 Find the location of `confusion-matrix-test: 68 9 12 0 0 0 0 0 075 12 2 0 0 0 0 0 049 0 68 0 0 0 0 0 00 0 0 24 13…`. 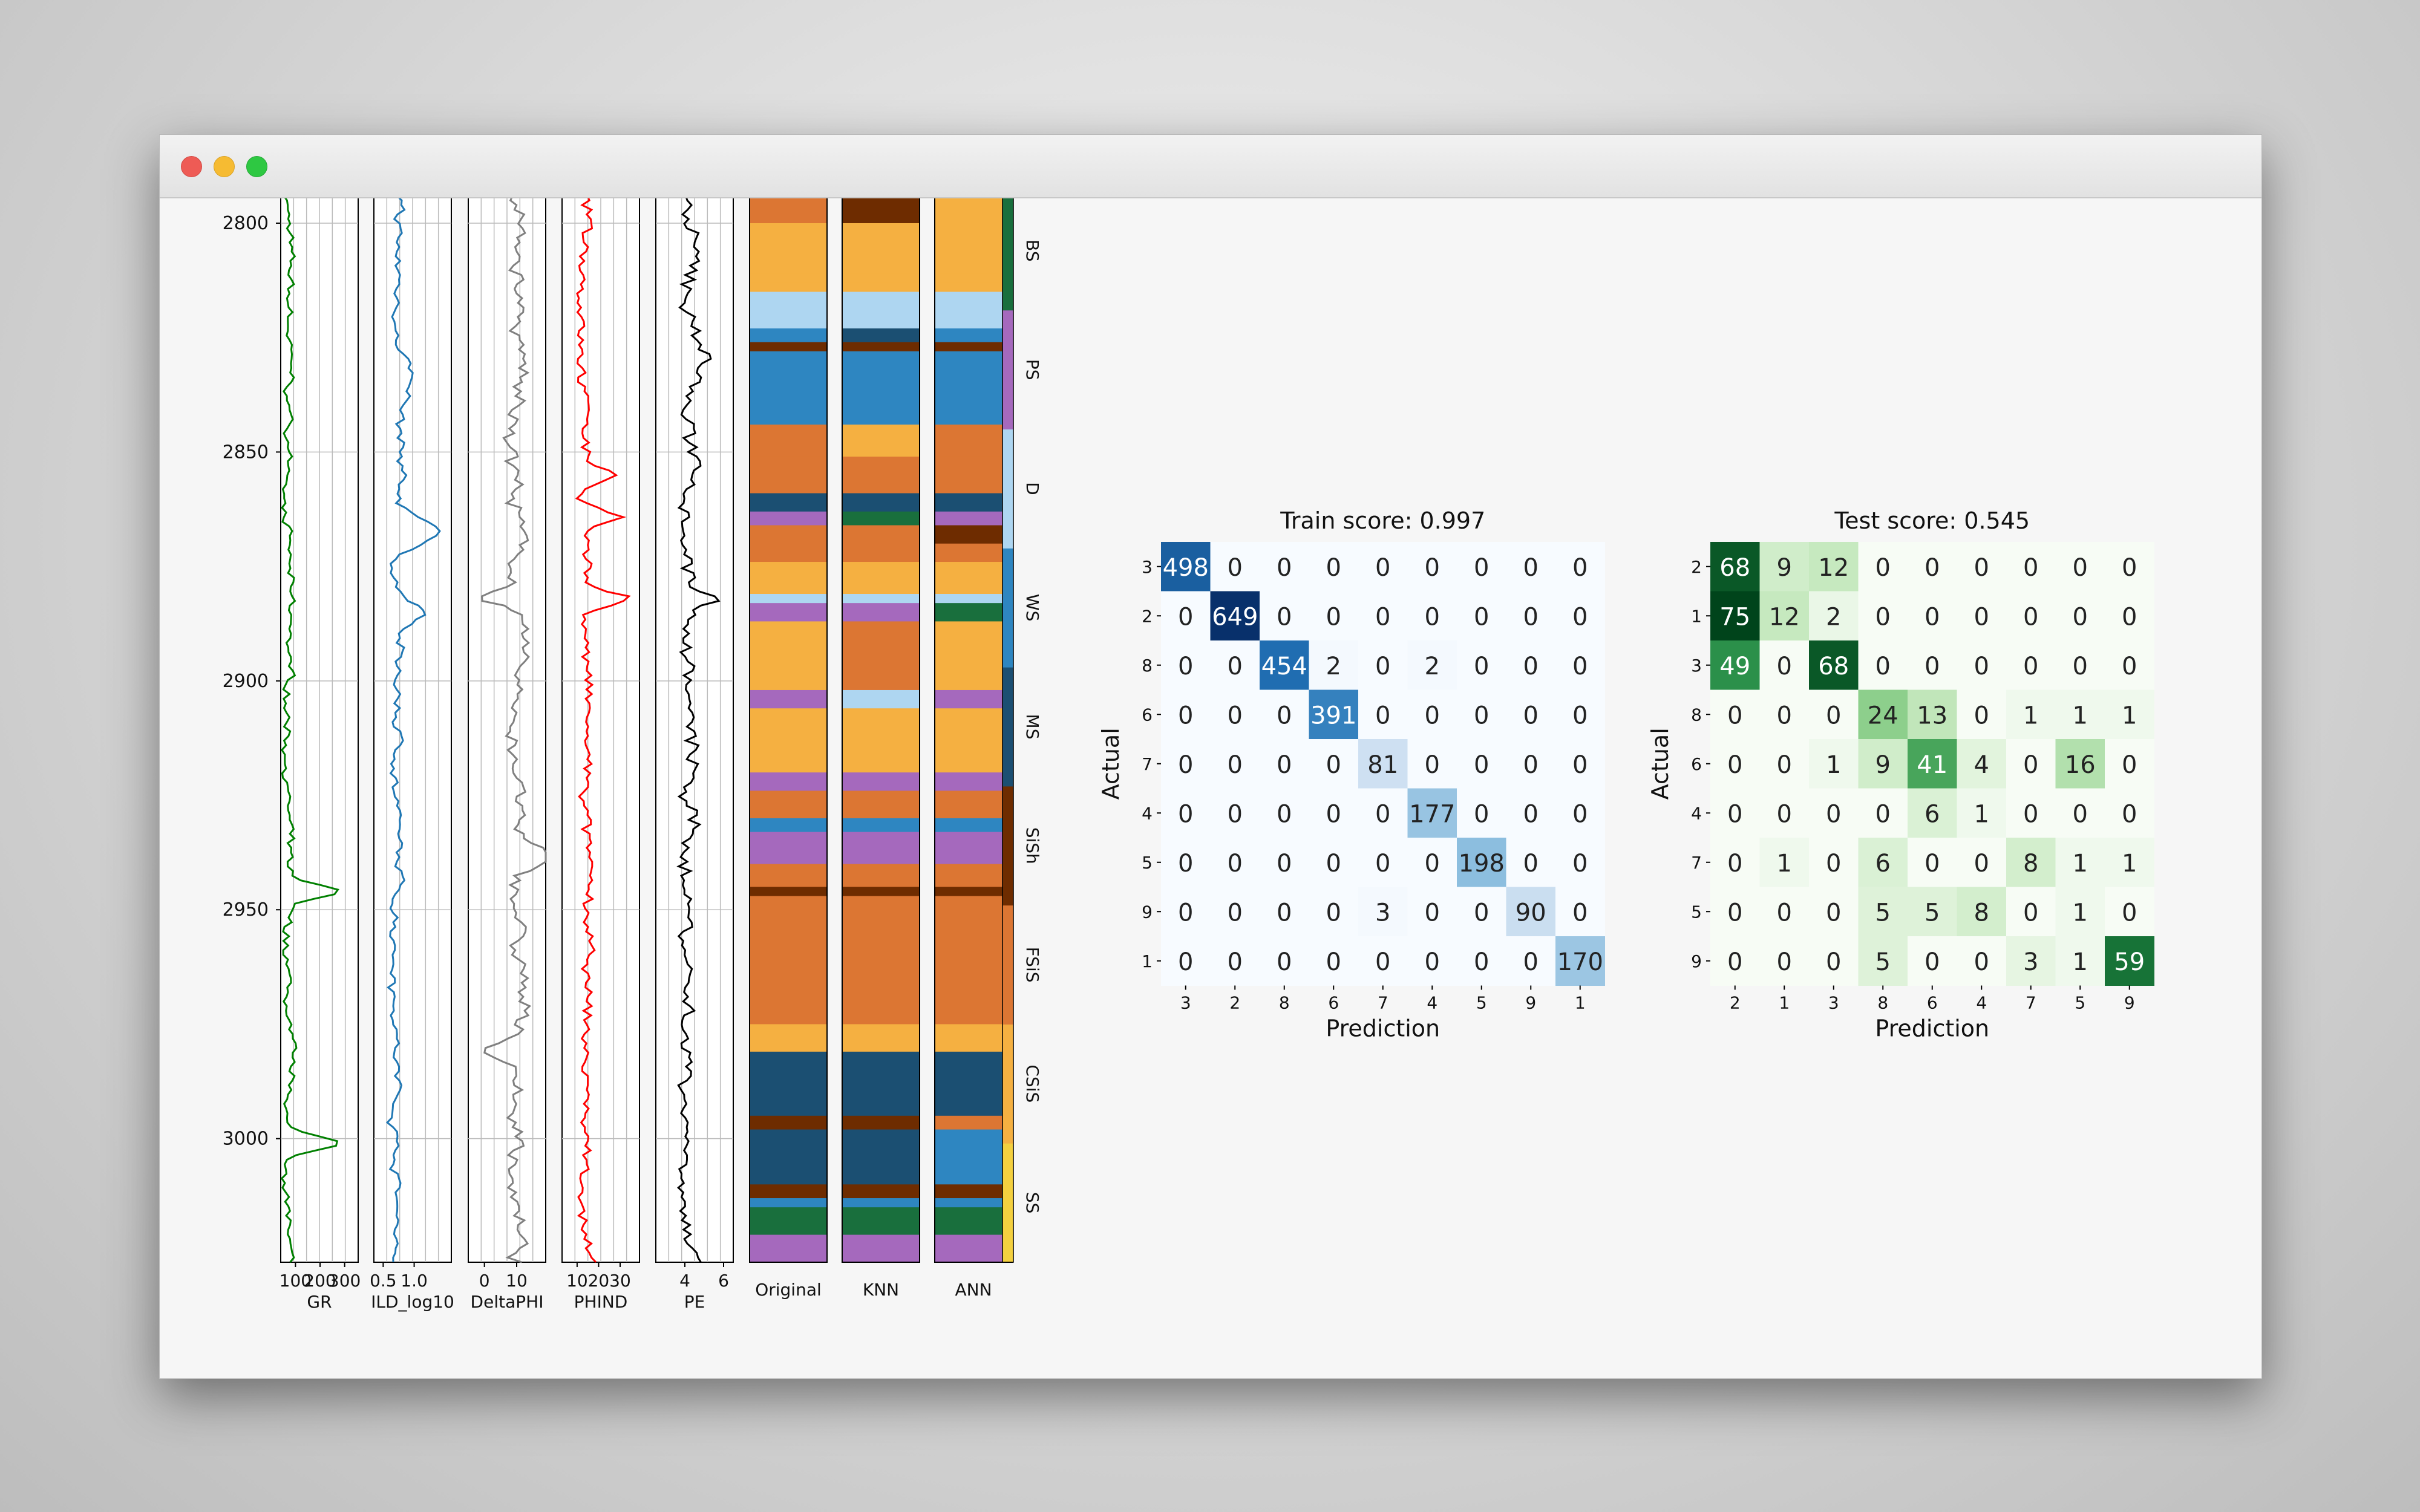

confusion-matrix-test: 68 9 12 0 0 0 0 0 075 12 2 0 0 0 0 0 049 0 68 0 0 0 0 0 00 0 0 24 13… is located at coordinates (1900, 774).